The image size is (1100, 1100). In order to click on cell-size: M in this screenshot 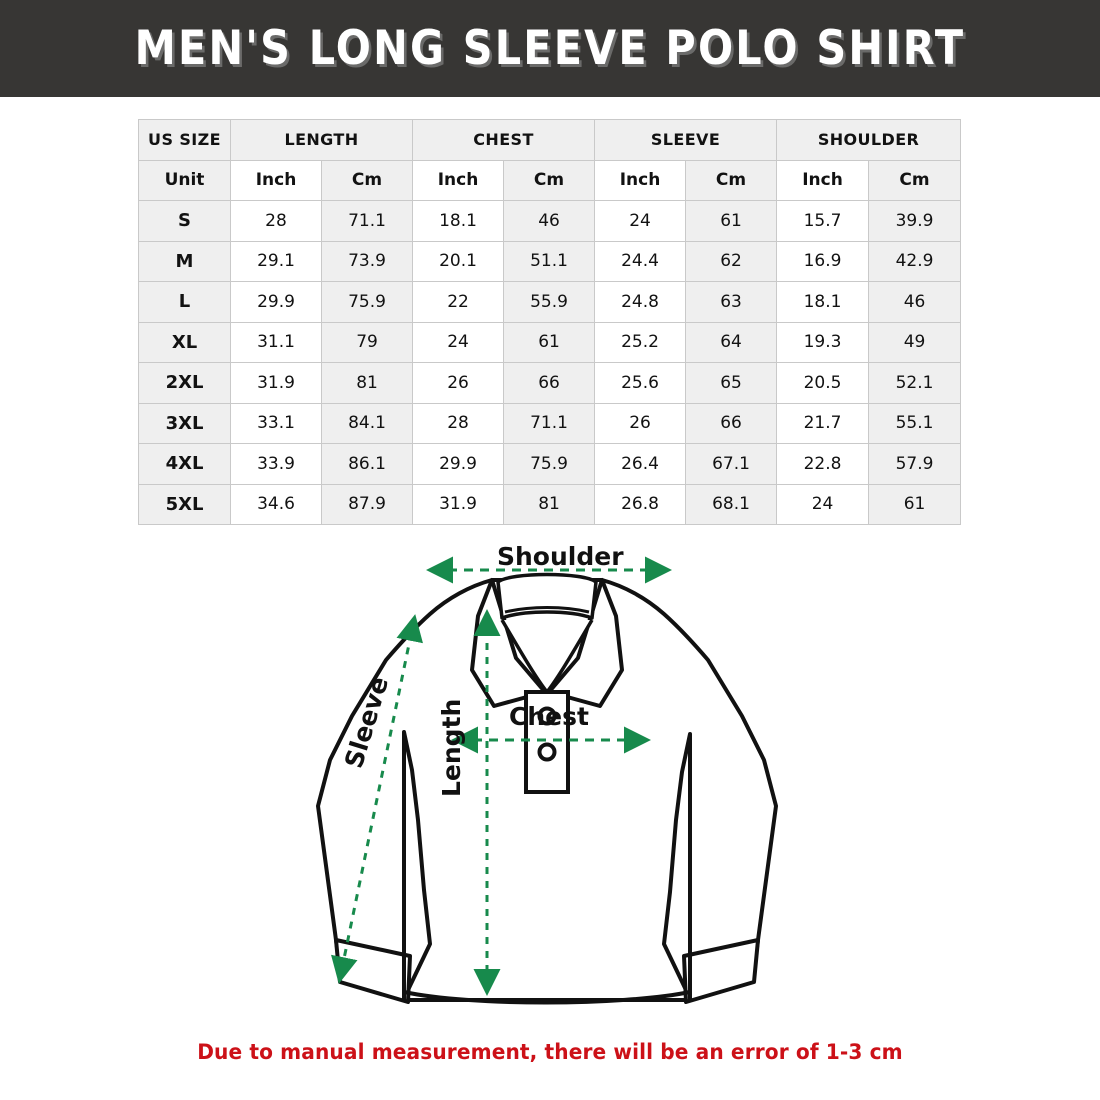, I will do `click(184, 261)`.